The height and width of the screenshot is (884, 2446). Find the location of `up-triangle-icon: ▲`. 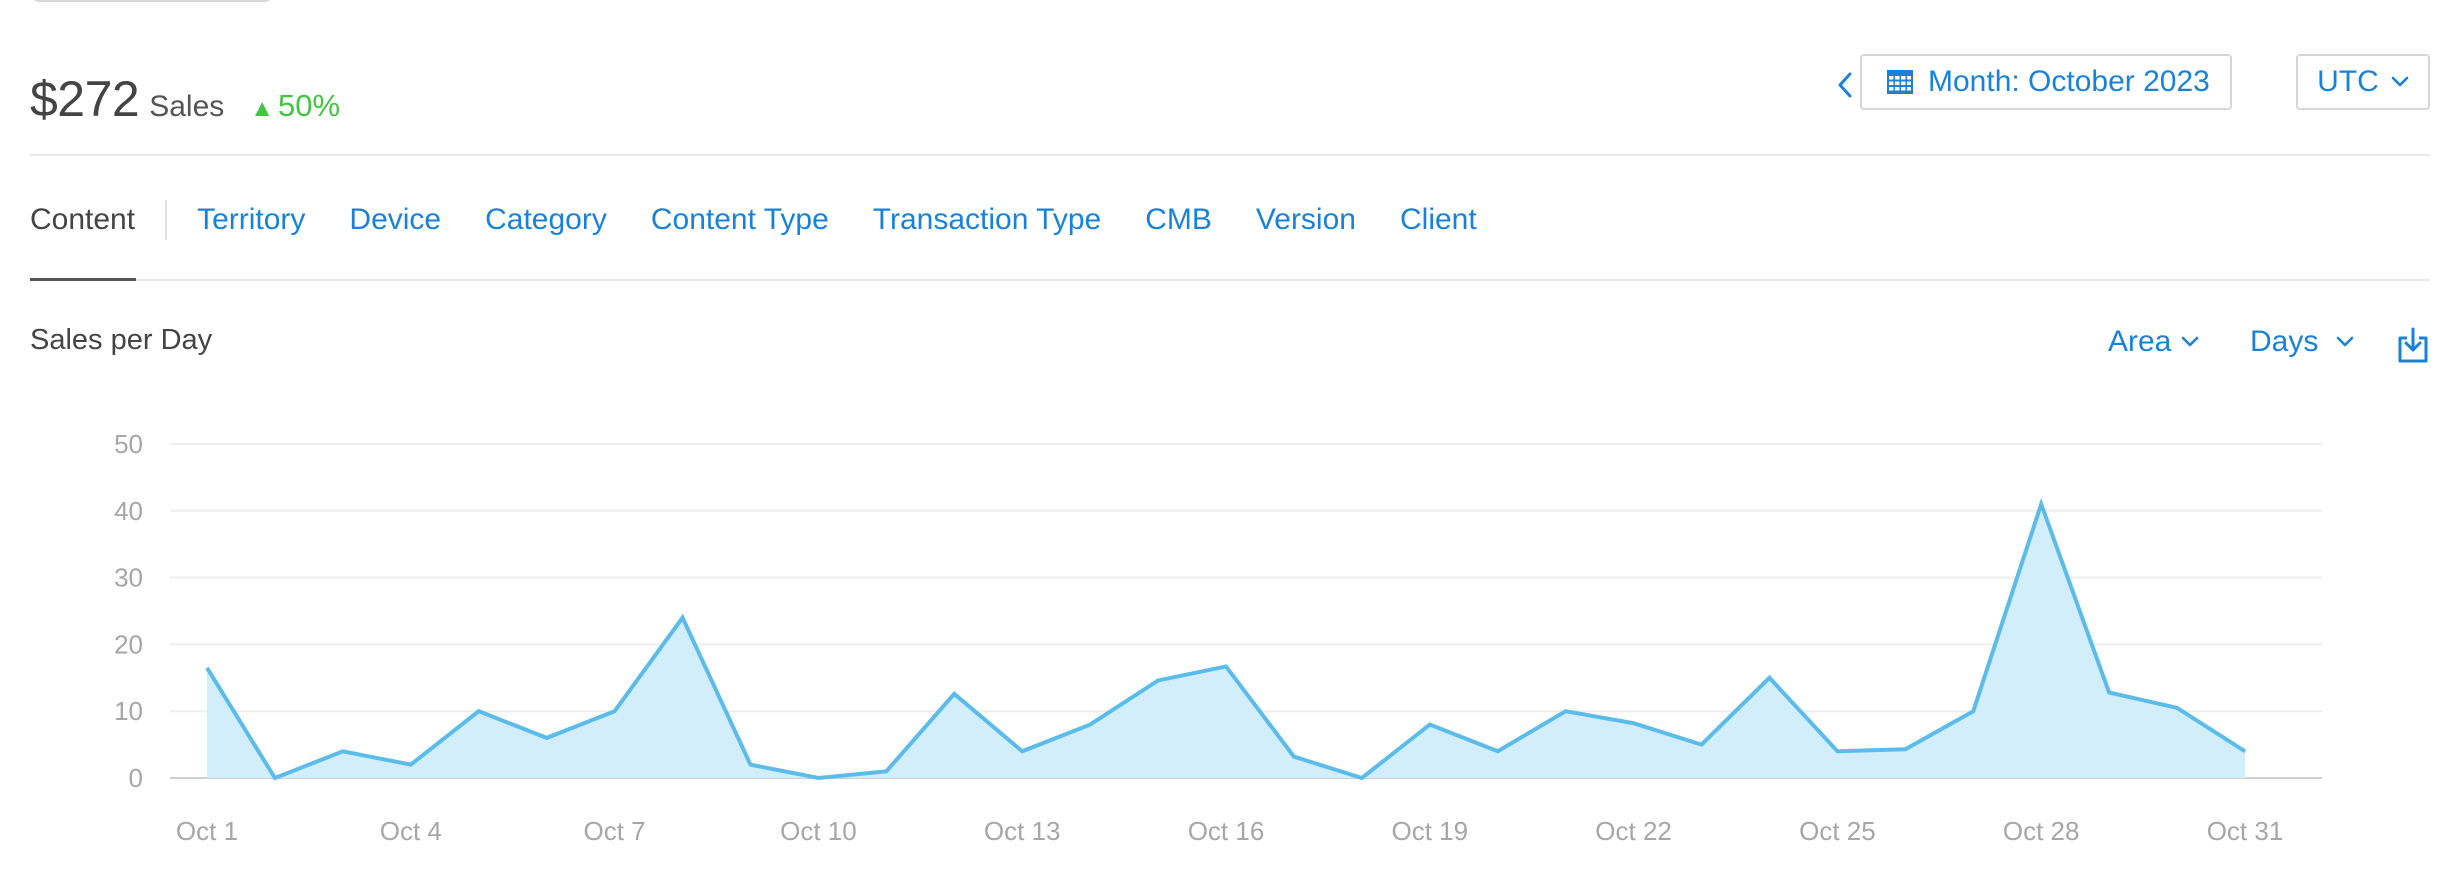

up-triangle-icon: ▲ is located at coordinates (262, 108).